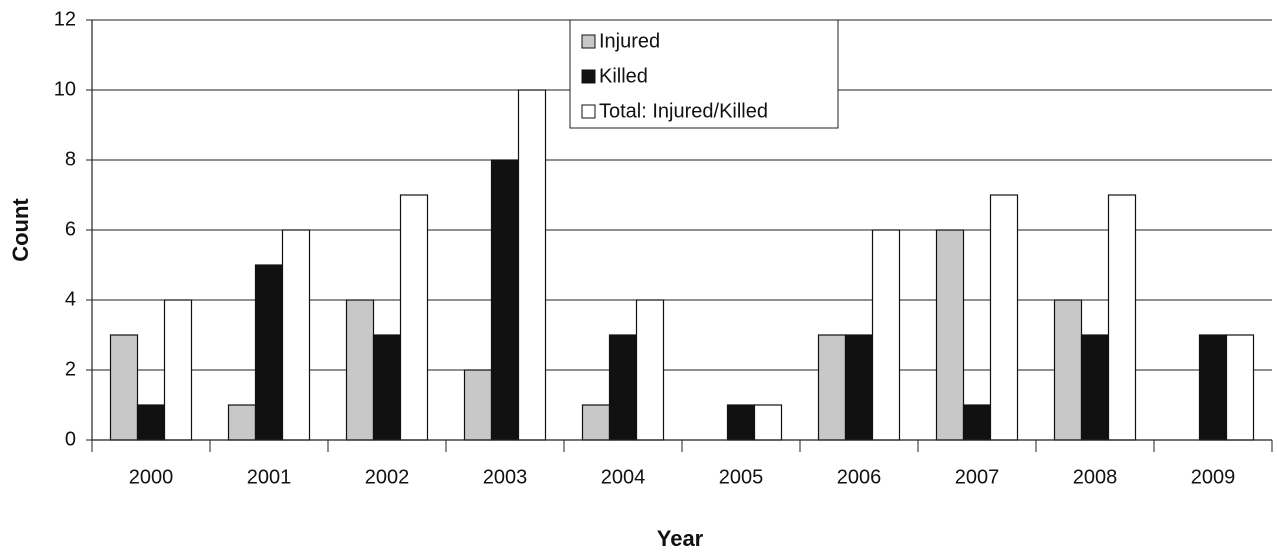  What do you see at coordinates (1095, 477) in the screenshot?
I see `x-tick-label: 2008` at bounding box center [1095, 477].